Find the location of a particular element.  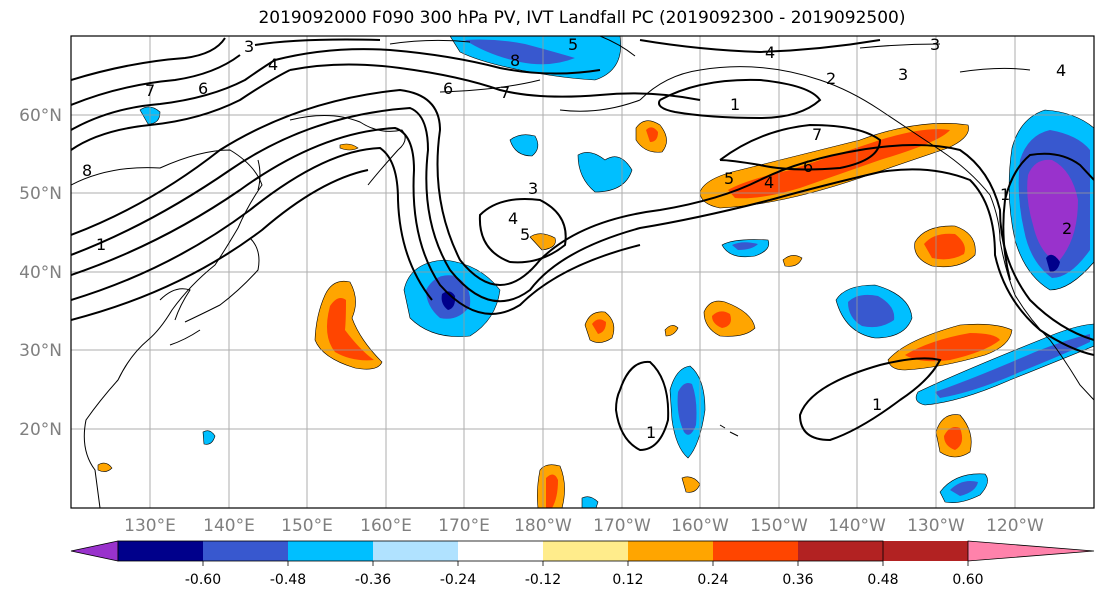

shade-blob-1-inner is located at coordinates (944, 246).